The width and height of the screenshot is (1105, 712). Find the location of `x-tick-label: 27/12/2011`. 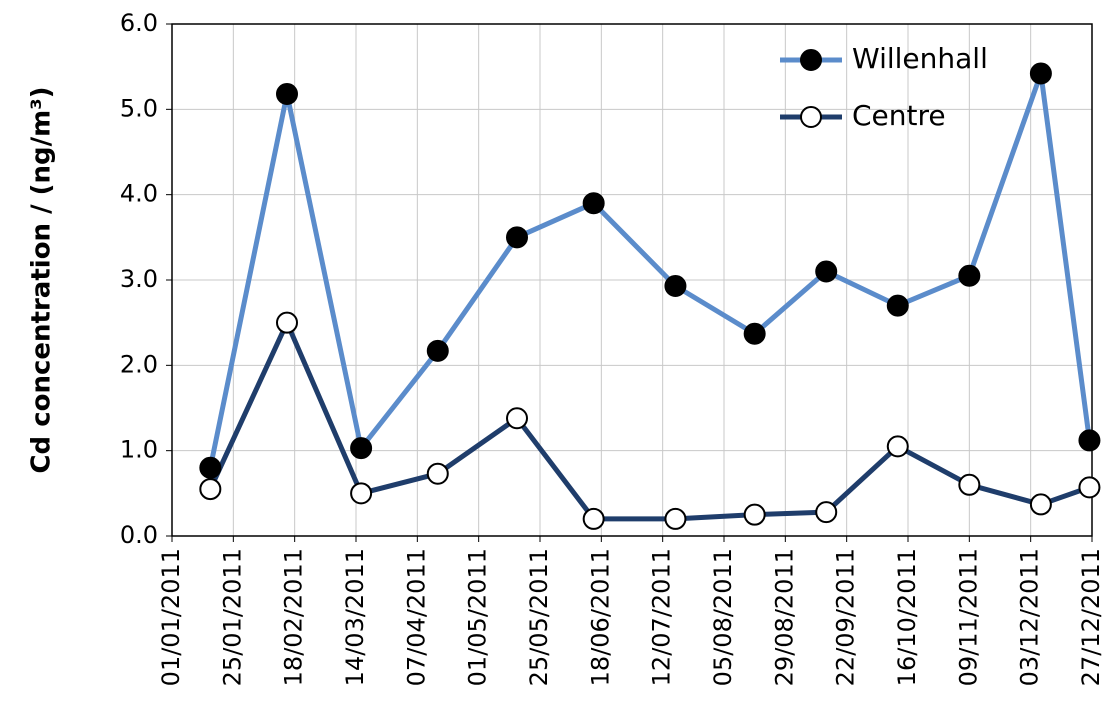

x-tick-label: 27/12/2011 is located at coordinates (1091, 617).